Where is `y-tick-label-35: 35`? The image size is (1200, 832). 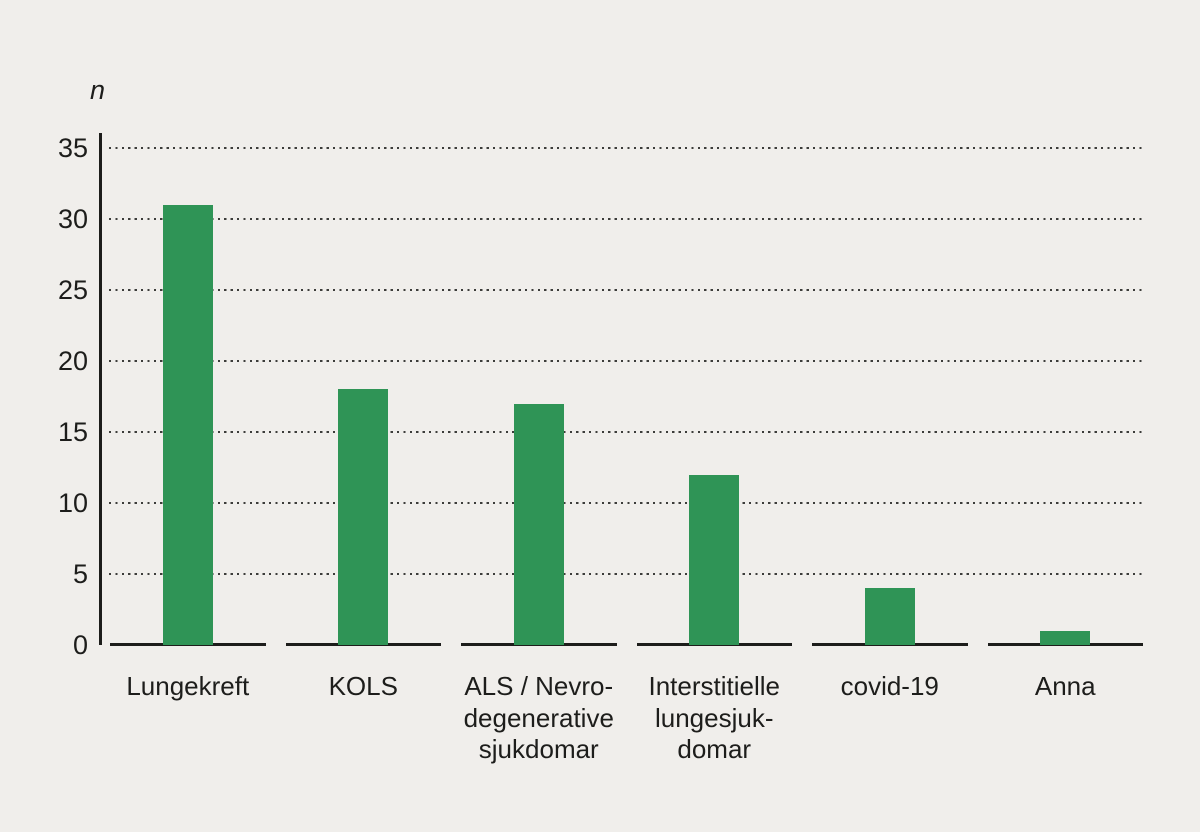 y-tick-label-35: 35 is located at coordinates (72, 148).